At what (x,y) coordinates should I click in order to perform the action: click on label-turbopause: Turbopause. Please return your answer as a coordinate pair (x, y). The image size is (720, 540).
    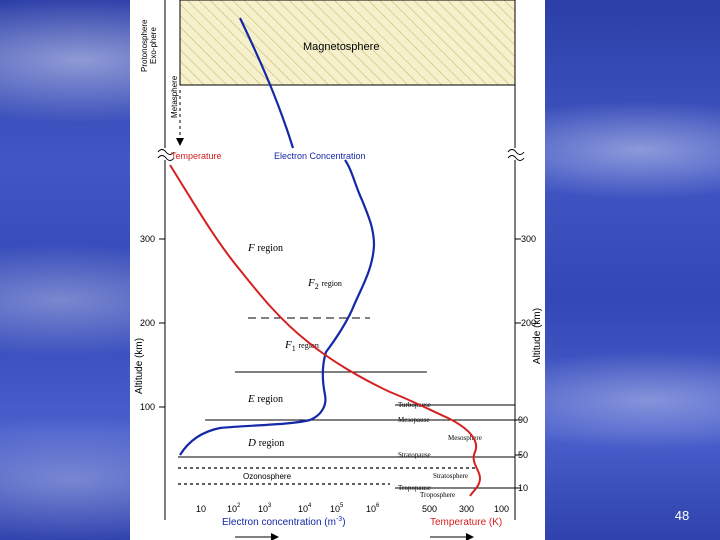
    Looking at the image, I should click on (414, 405).